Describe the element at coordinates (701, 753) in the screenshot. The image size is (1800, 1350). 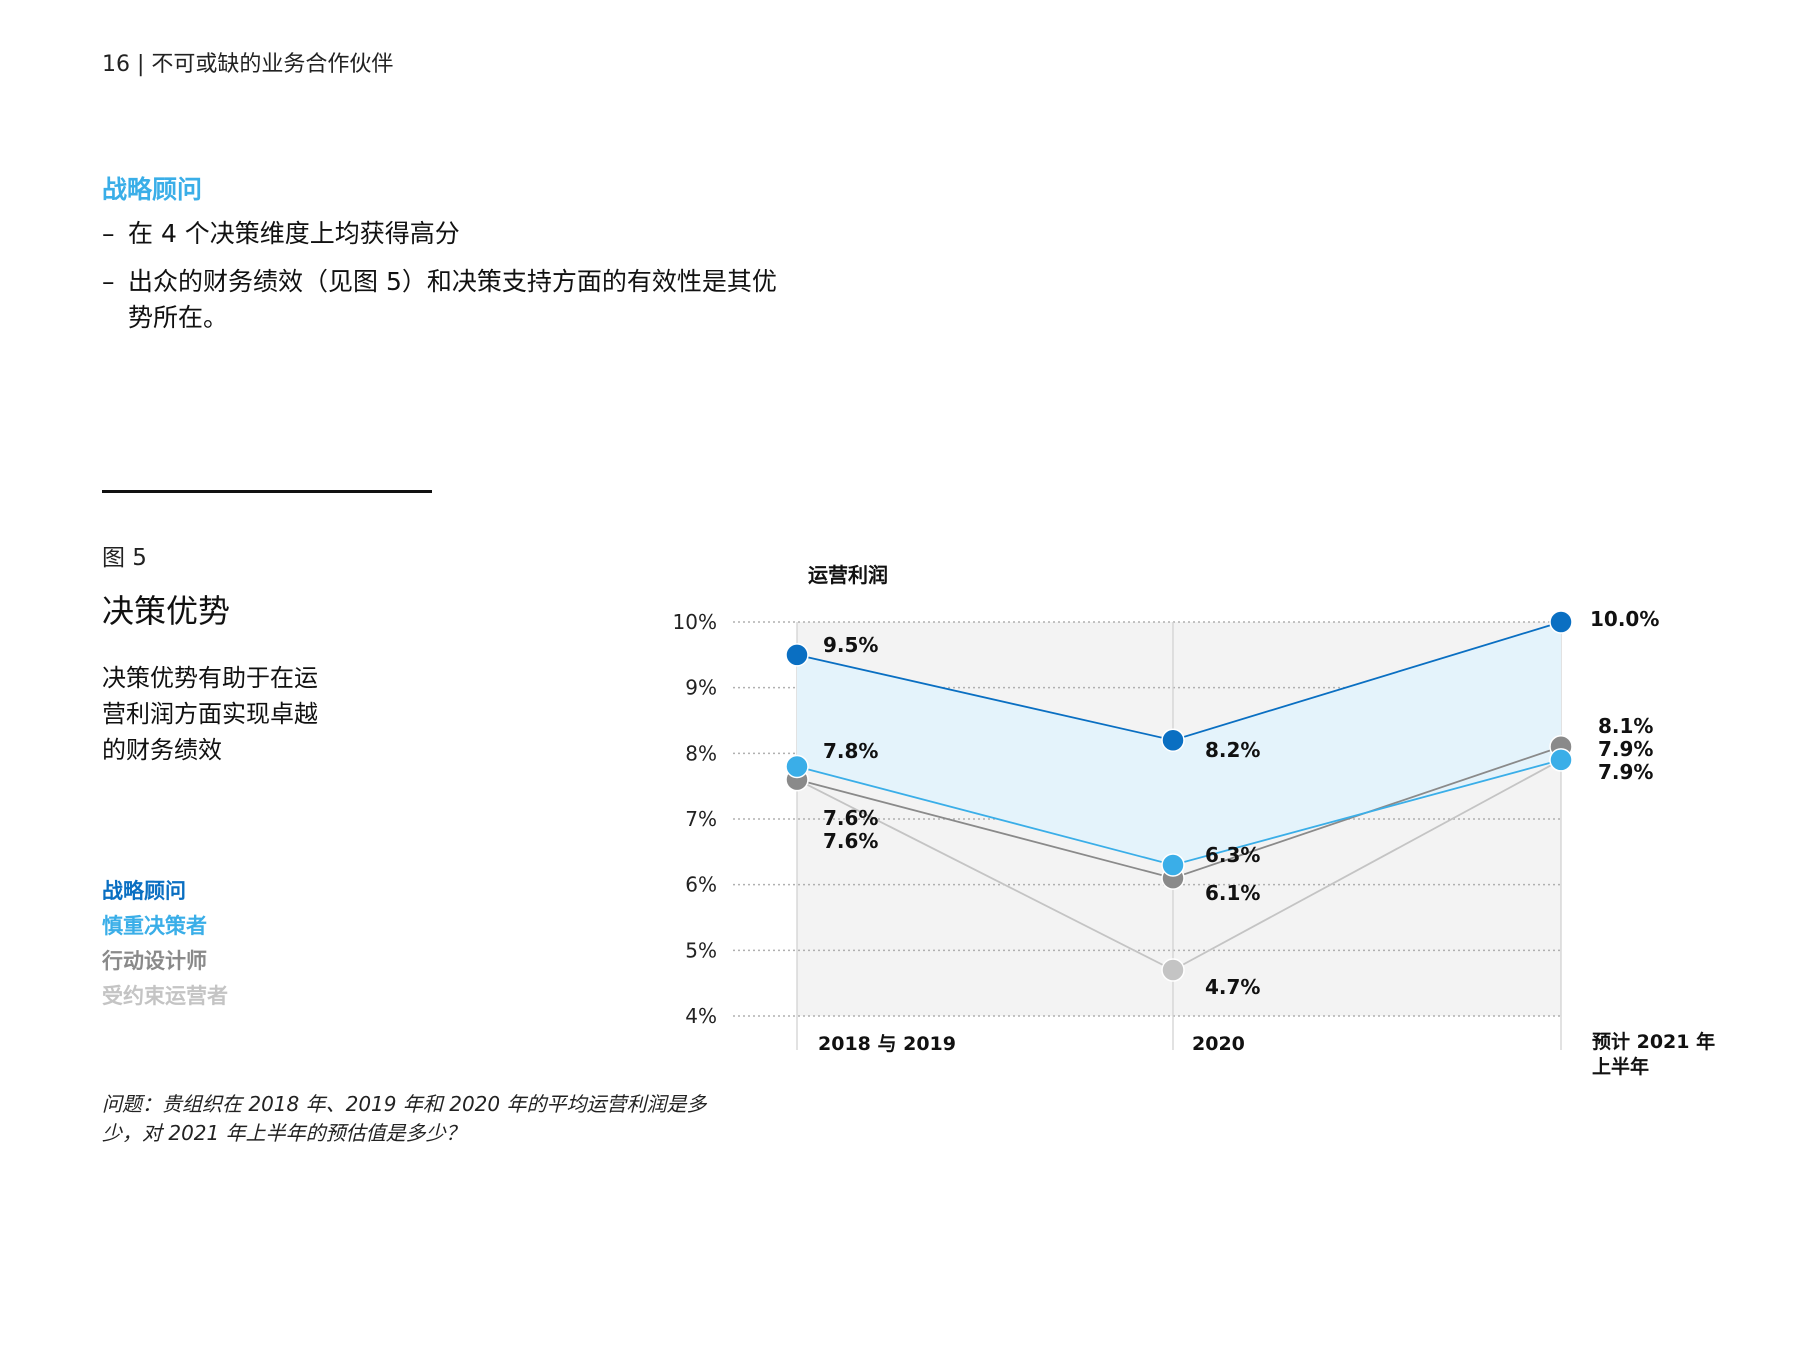
I see `y-tick-label: 8%` at that location.